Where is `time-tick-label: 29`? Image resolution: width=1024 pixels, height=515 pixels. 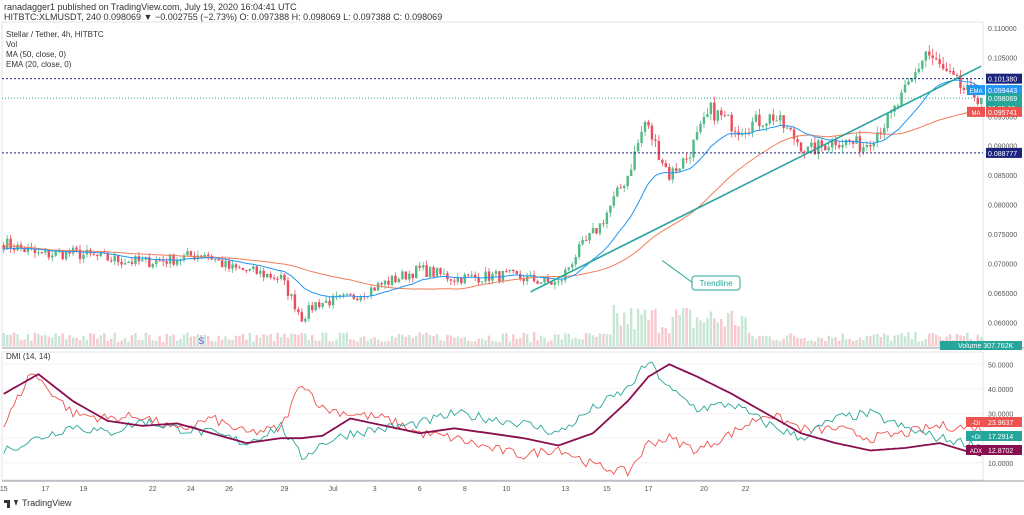
time-tick-label: 29 is located at coordinates (285, 489).